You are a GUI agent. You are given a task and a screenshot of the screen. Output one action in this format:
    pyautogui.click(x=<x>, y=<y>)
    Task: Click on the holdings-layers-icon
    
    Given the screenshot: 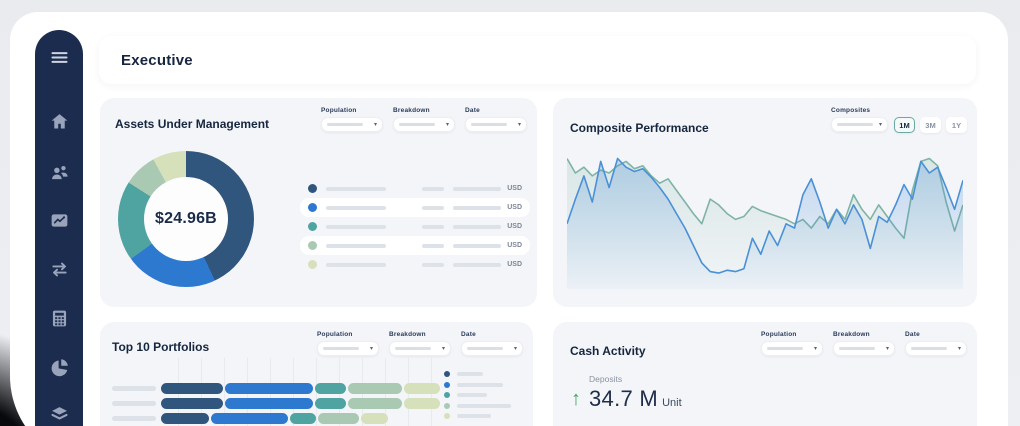 What is the action you would take?
    pyautogui.click(x=59, y=415)
    